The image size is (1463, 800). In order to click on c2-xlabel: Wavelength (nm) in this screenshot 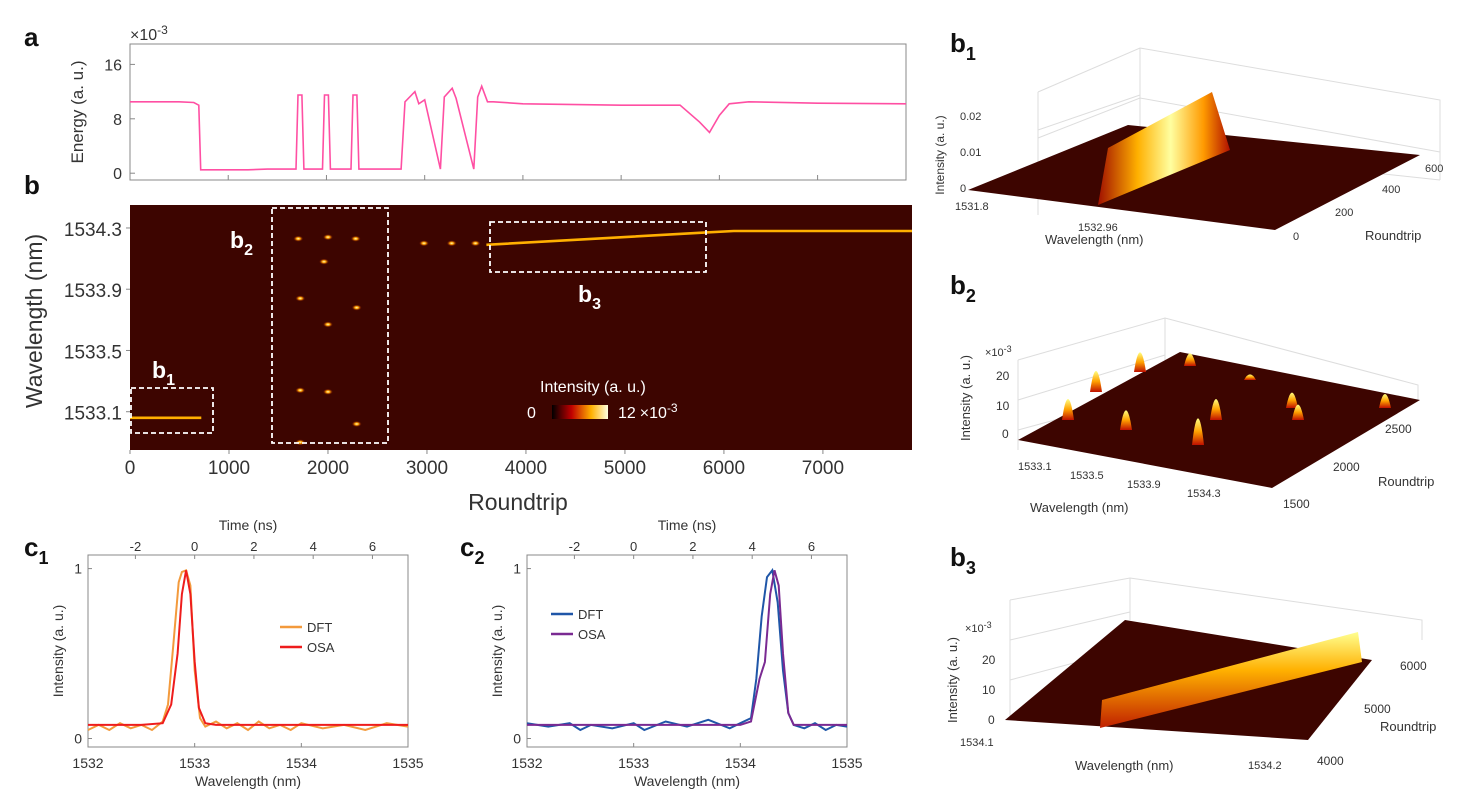, I will do `click(687, 781)`.